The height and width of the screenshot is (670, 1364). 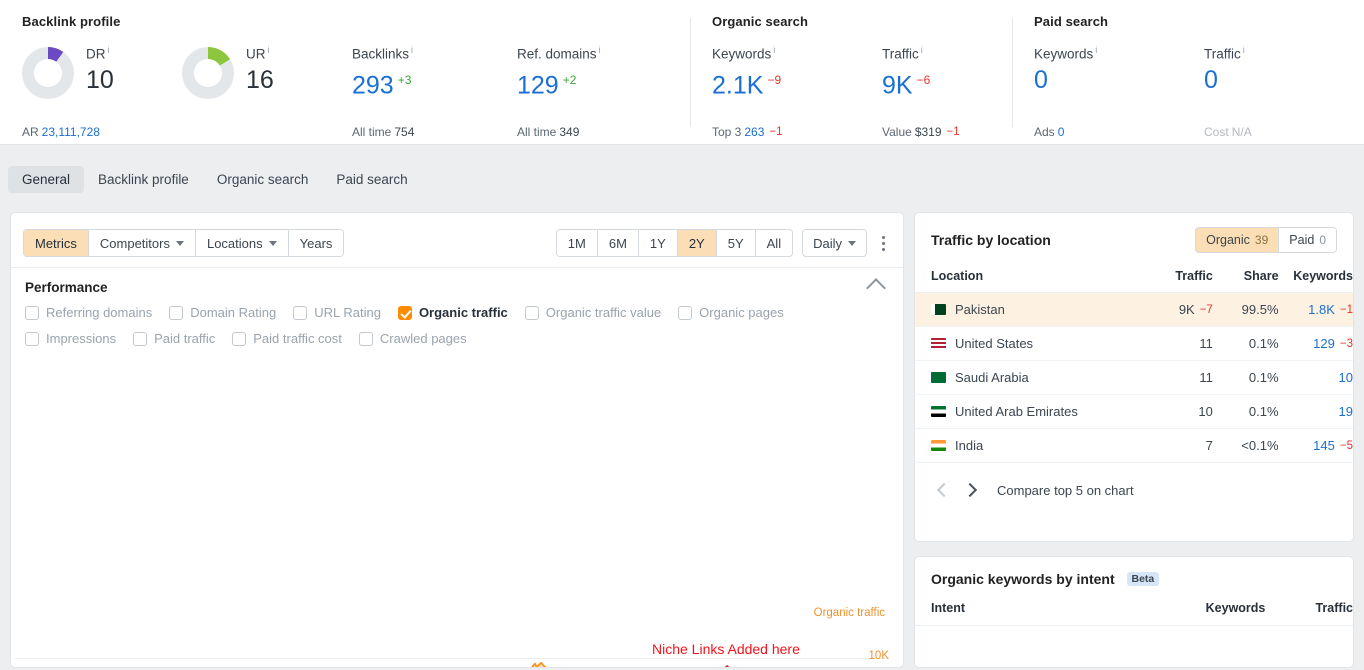 I want to click on checkbox-referring-domains: Referring domains, so click(x=88, y=312).